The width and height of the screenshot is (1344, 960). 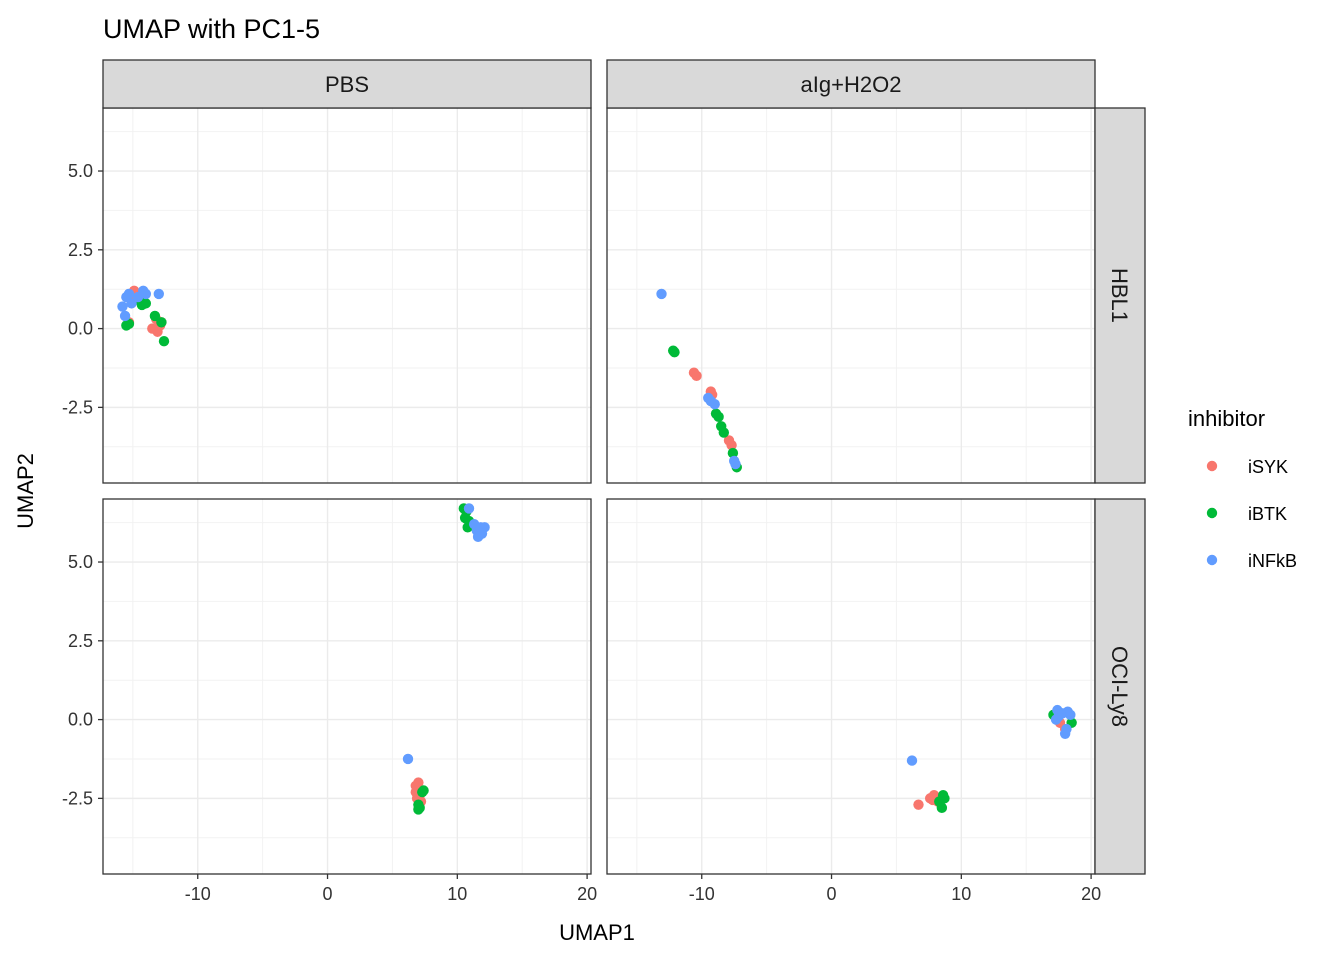 What do you see at coordinates (1226, 418) in the screenshot?
I see `legend-title: inhibitor` at bounding box center [1226, 418].